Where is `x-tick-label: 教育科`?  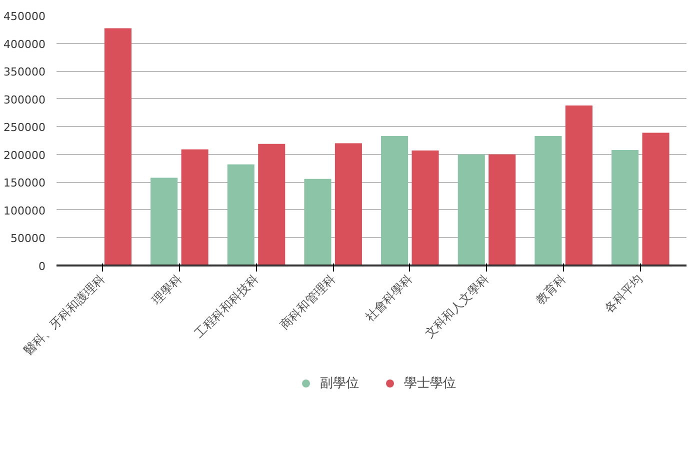 x-tick-label: 教育科 is located at coordinates (551, 289).